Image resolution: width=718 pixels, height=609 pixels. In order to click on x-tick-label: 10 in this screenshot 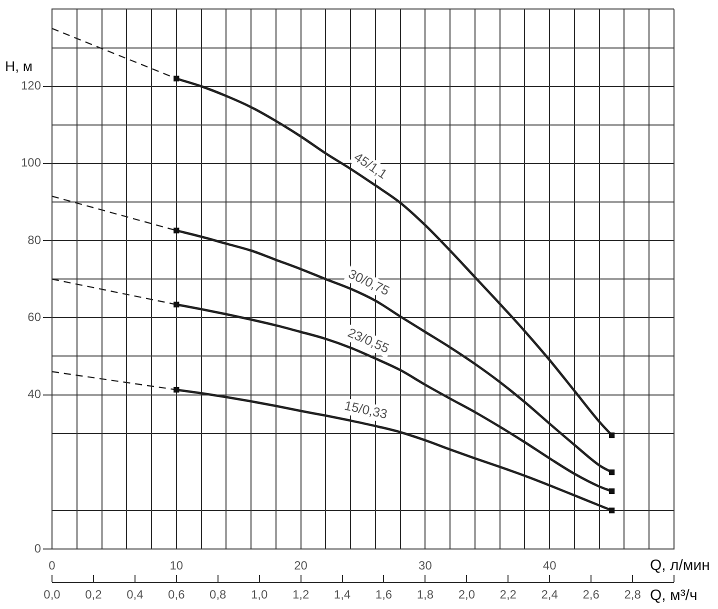, I will do `click(177, 565)`.